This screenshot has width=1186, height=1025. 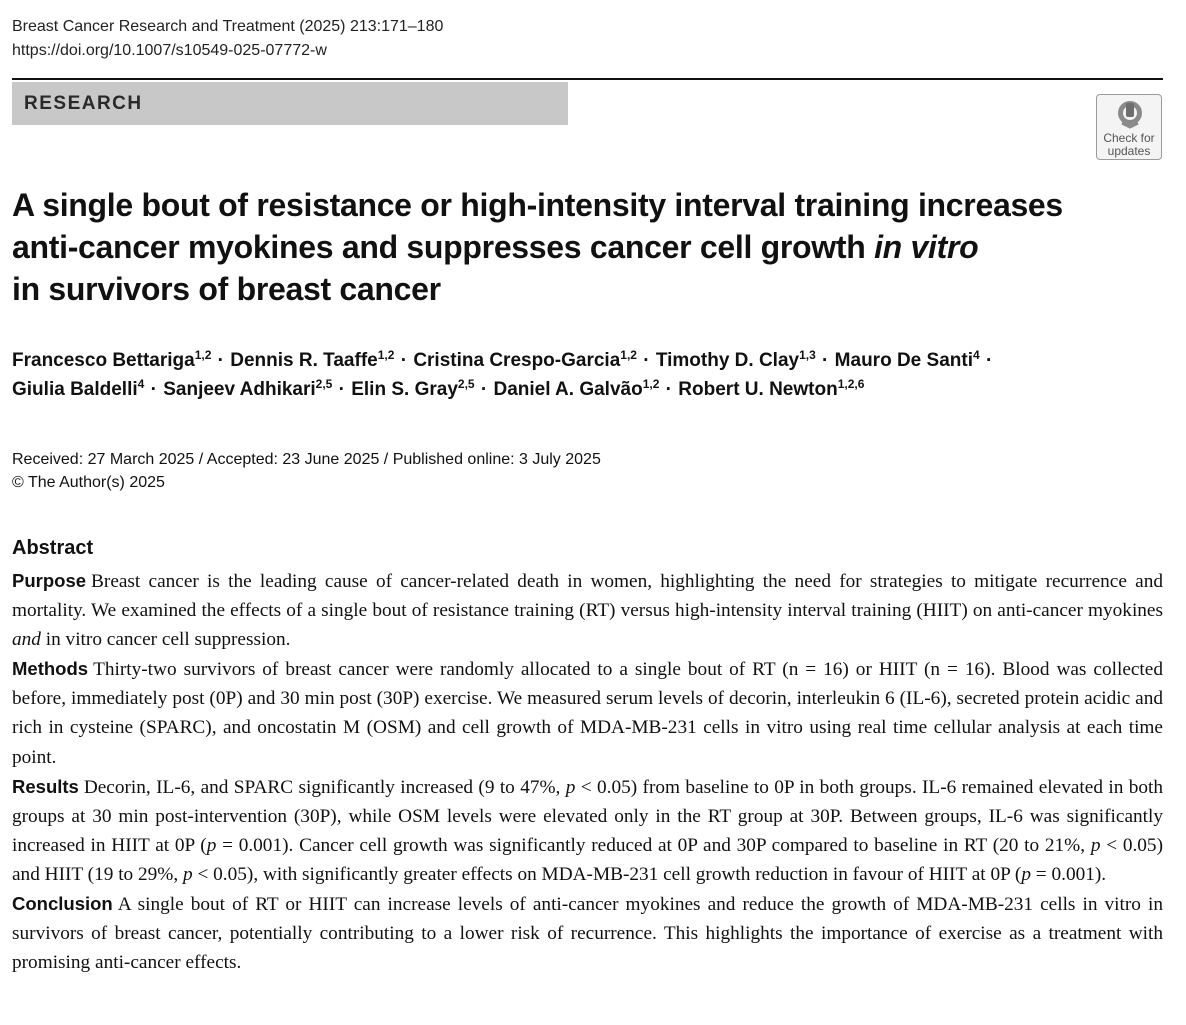 I want to click on author-name: Dennis R. Taaffe, so click(x=304, y=360).